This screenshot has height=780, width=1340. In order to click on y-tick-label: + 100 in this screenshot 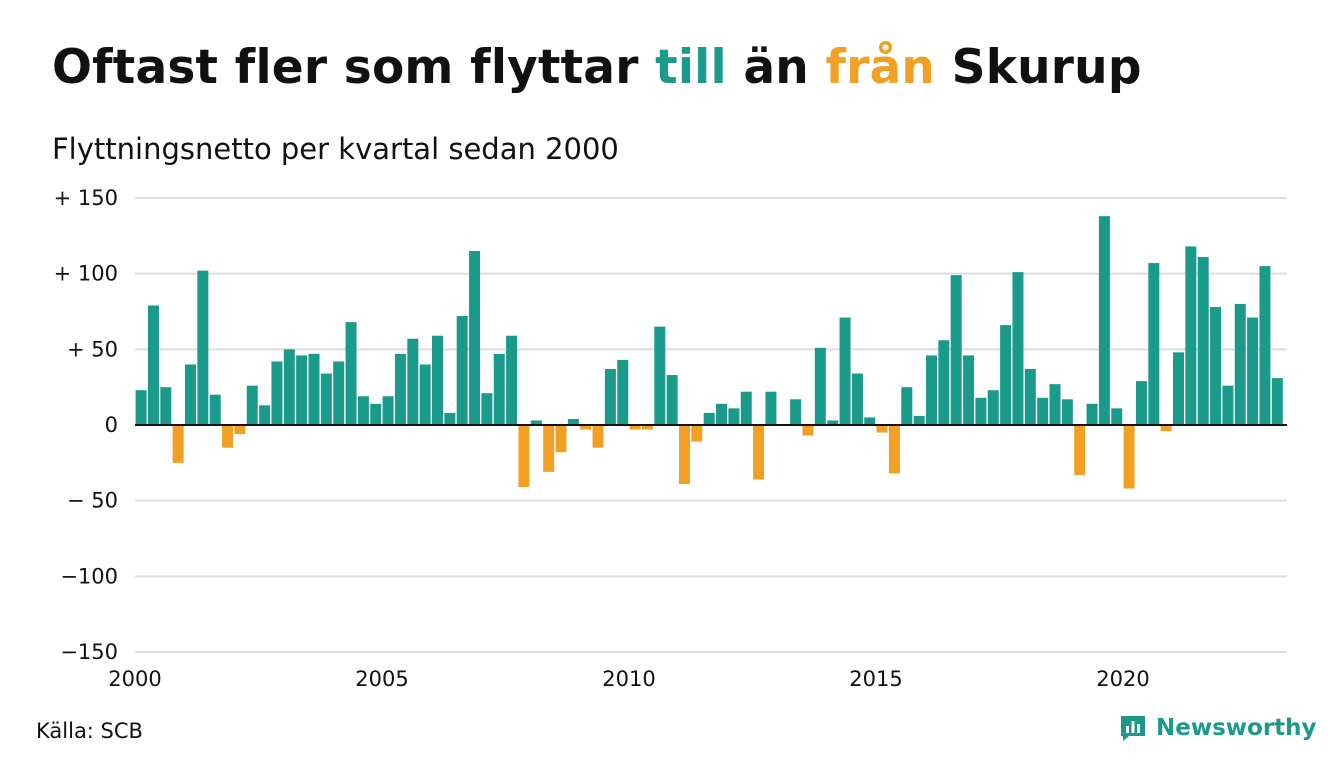, I will do `click(86, 274)`.